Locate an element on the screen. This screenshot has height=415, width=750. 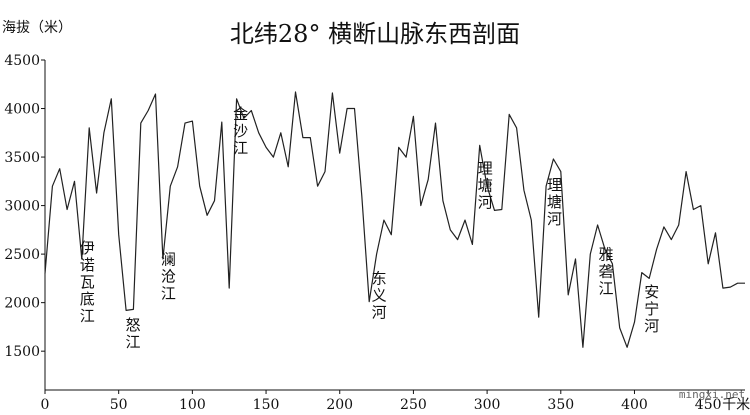
river-label: 澜沧江 is located at coordinates (168, 276).